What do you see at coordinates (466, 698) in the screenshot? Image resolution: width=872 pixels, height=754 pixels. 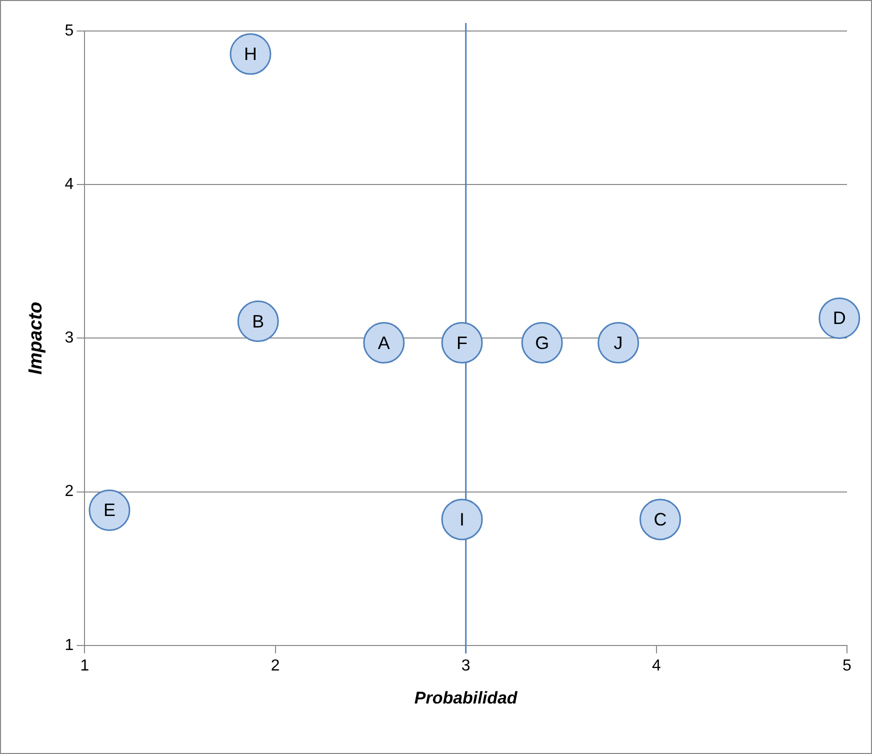 I see `x-axis-title: Probabilidad` at bounding box center [466, 698].